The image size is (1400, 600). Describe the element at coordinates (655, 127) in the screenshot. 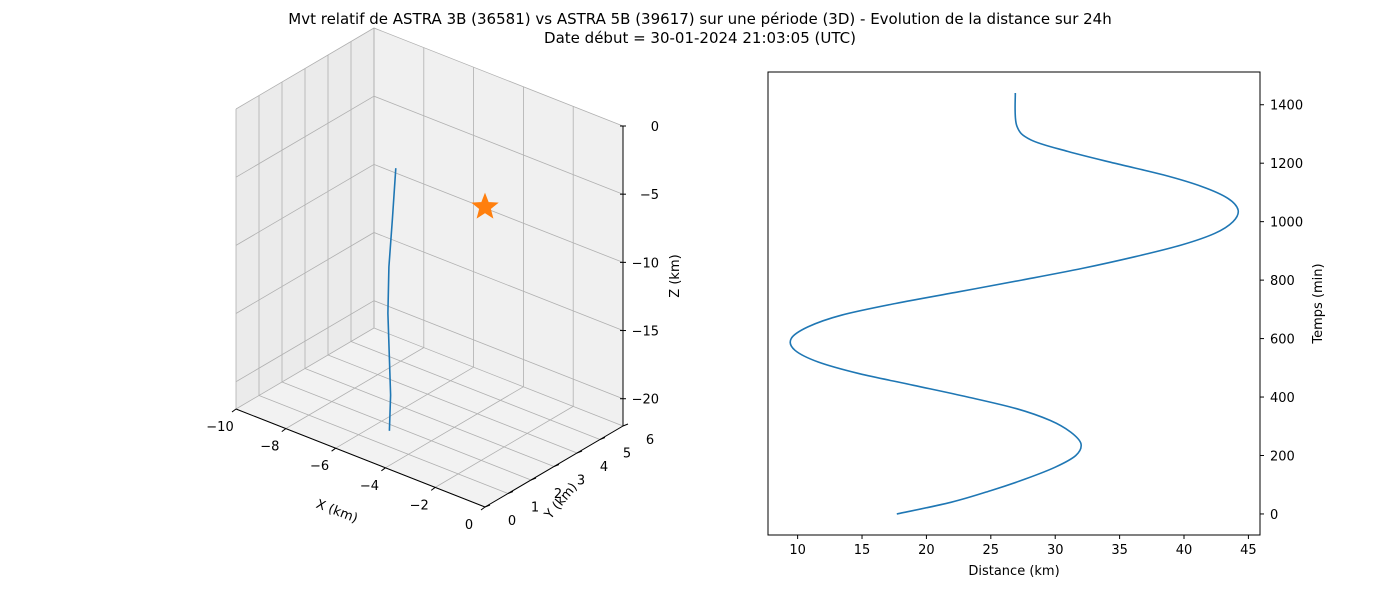

I see `z-tick-label: 0` at that location.